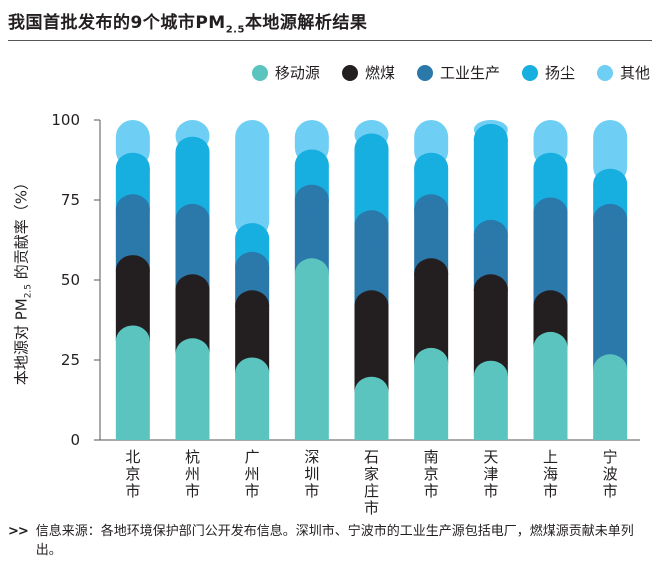 The width and height of the screenshot is (658, 562). I want to click on x-category-char: 宁, so click(610, 457).